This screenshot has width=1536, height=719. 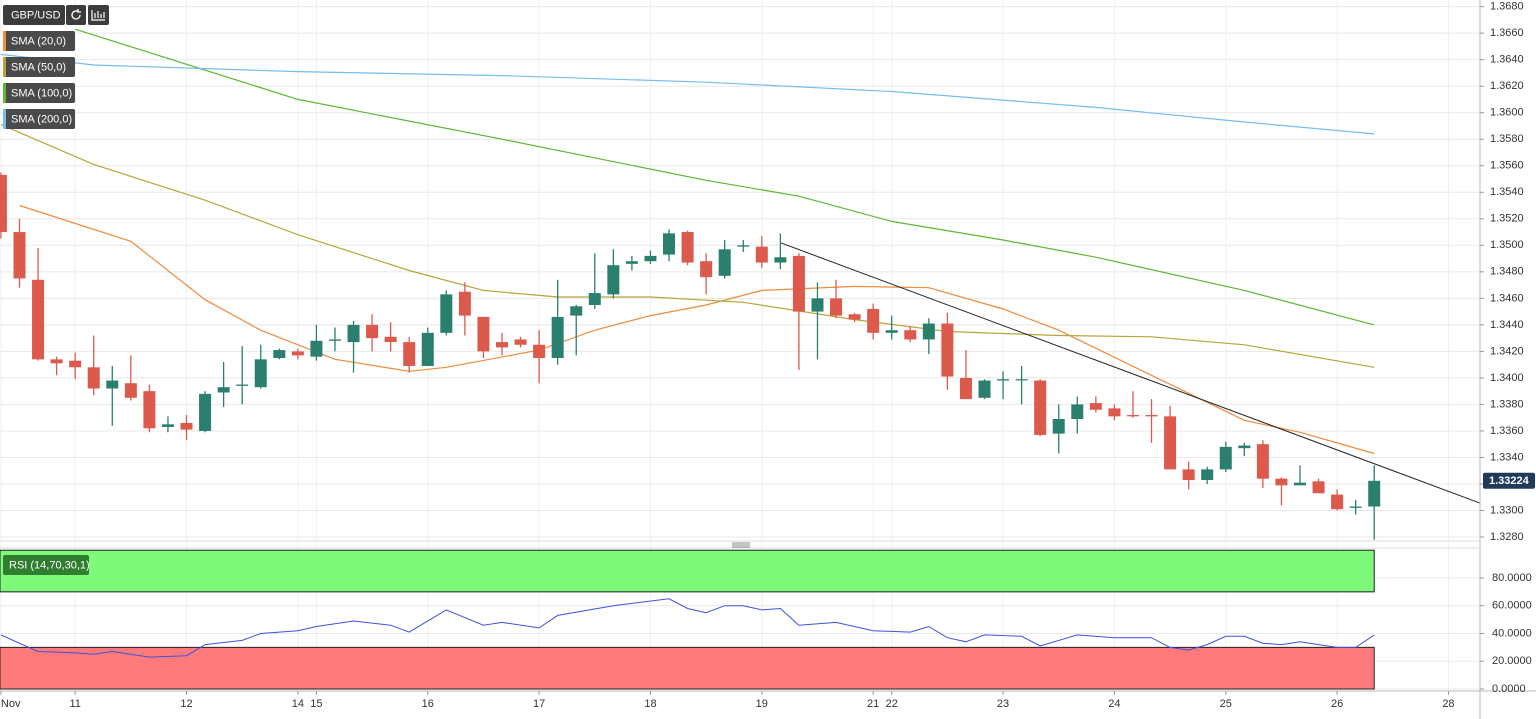 I want to click on legend-label: SMA (100,0), so click(x=41, y=93).